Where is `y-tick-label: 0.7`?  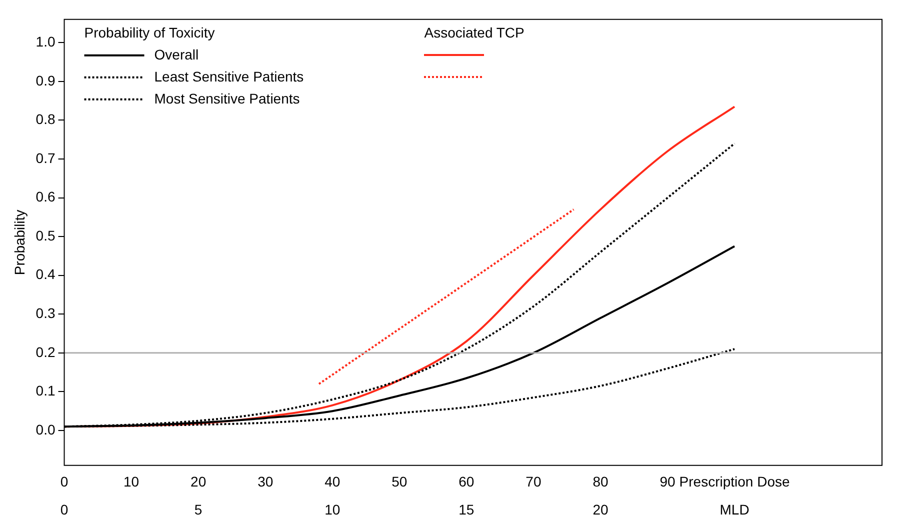
y-tick-label: 0.7 is located at coordinates (46, 158).